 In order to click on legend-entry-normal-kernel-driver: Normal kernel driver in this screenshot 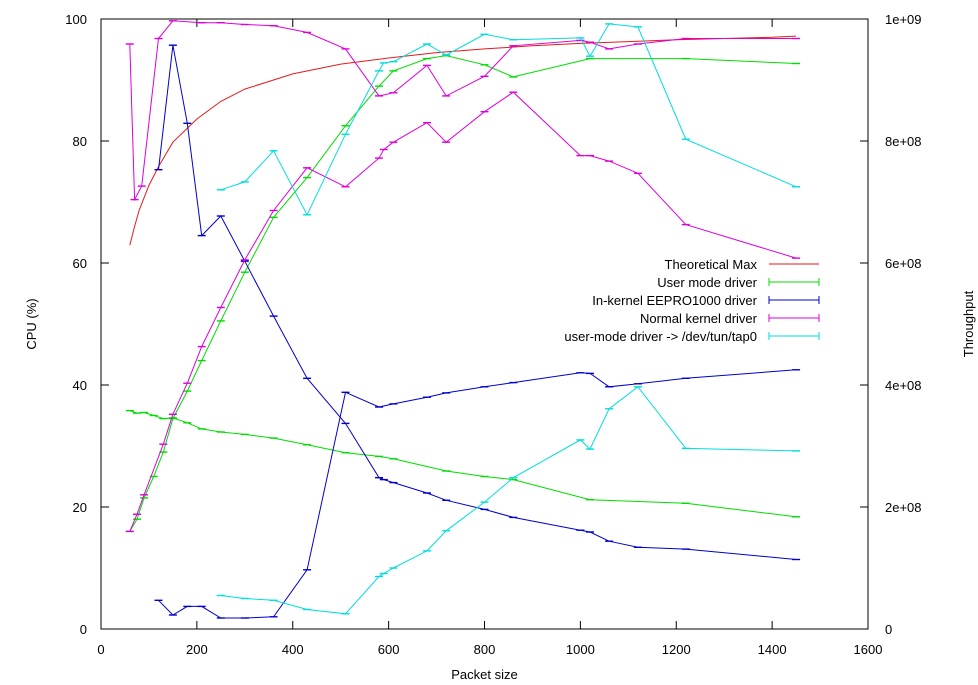, I will do `click(730, 318)`.